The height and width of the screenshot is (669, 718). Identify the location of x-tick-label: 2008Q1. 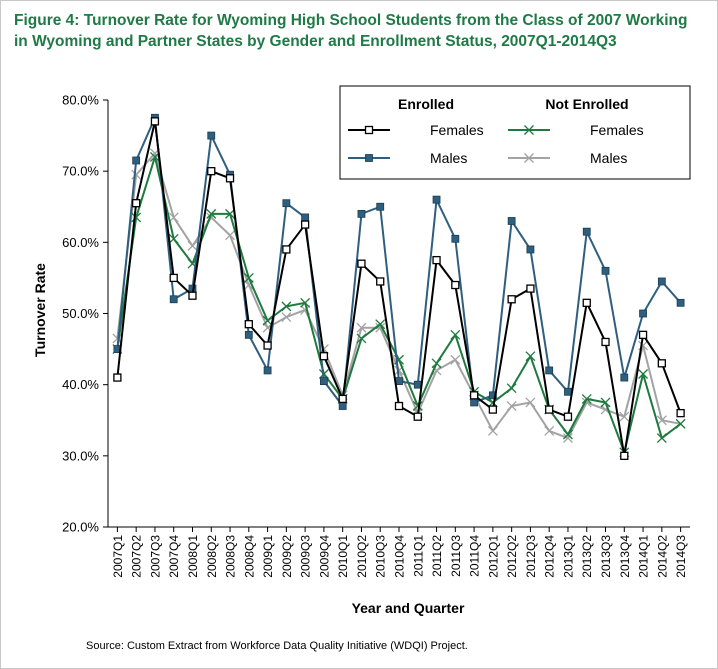
(193, 556).